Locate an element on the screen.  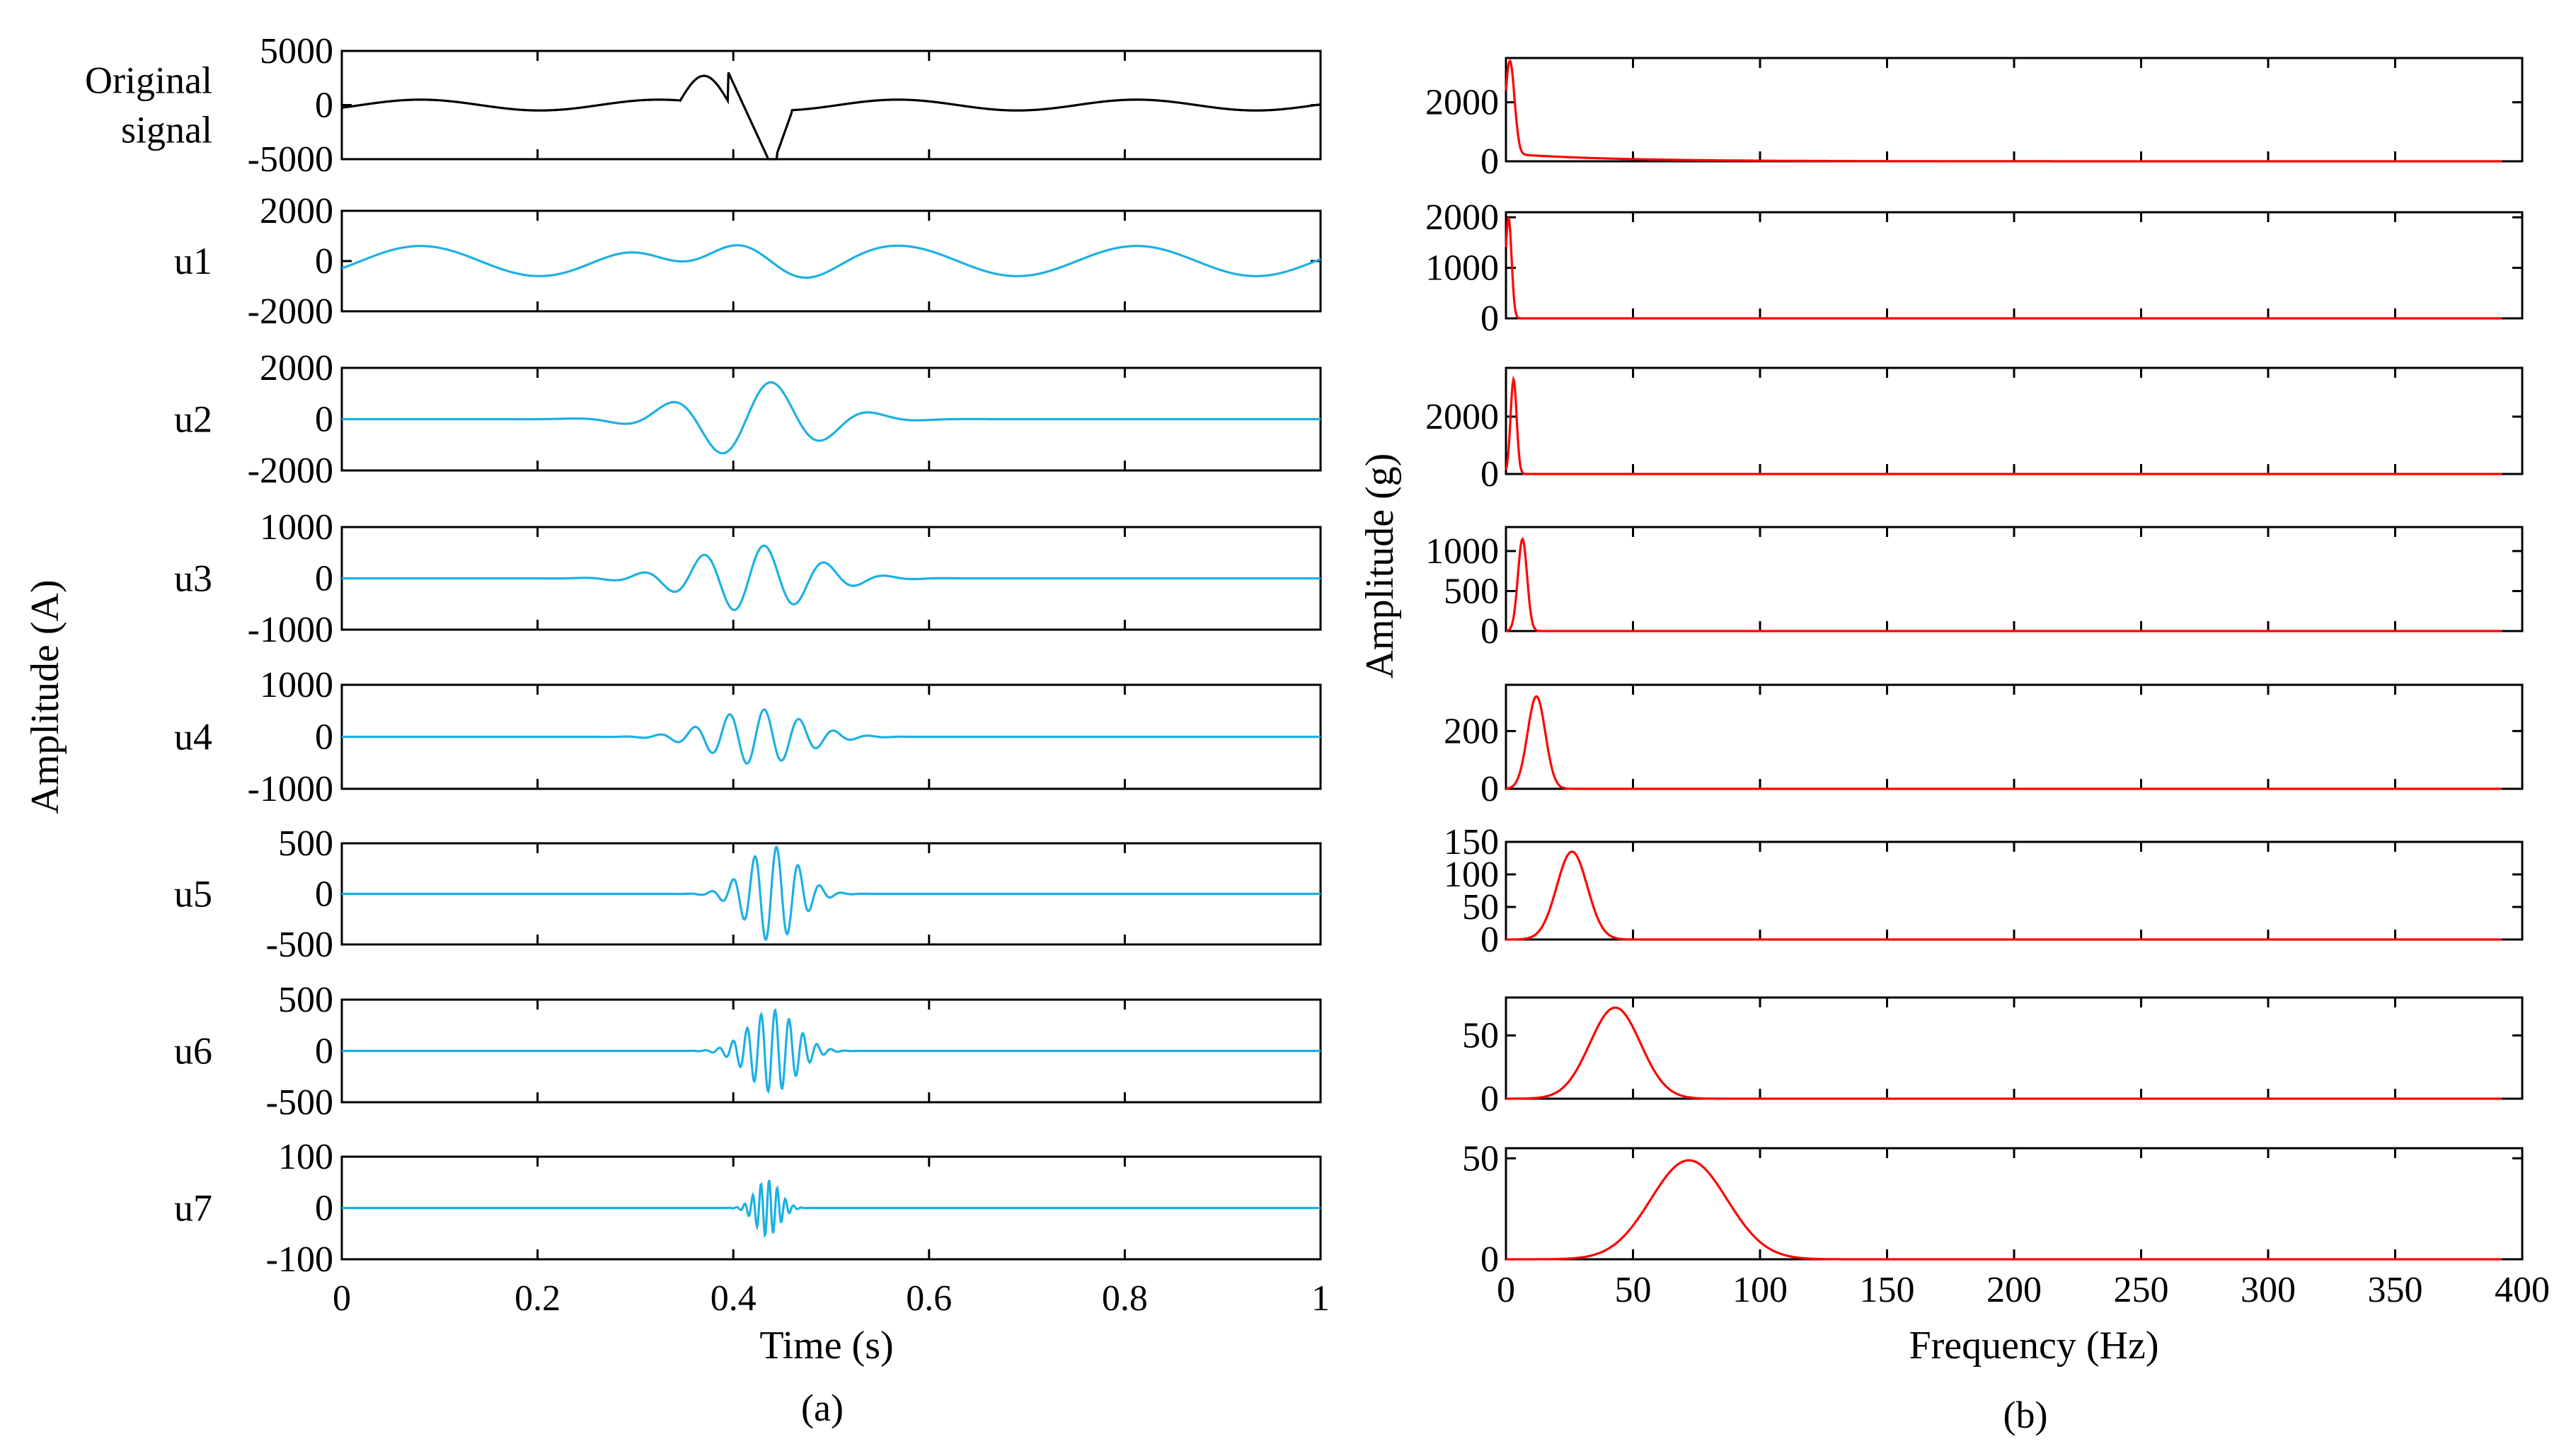
spectrum-row-1: 2000 0 is located at coordinates (1975, 119).